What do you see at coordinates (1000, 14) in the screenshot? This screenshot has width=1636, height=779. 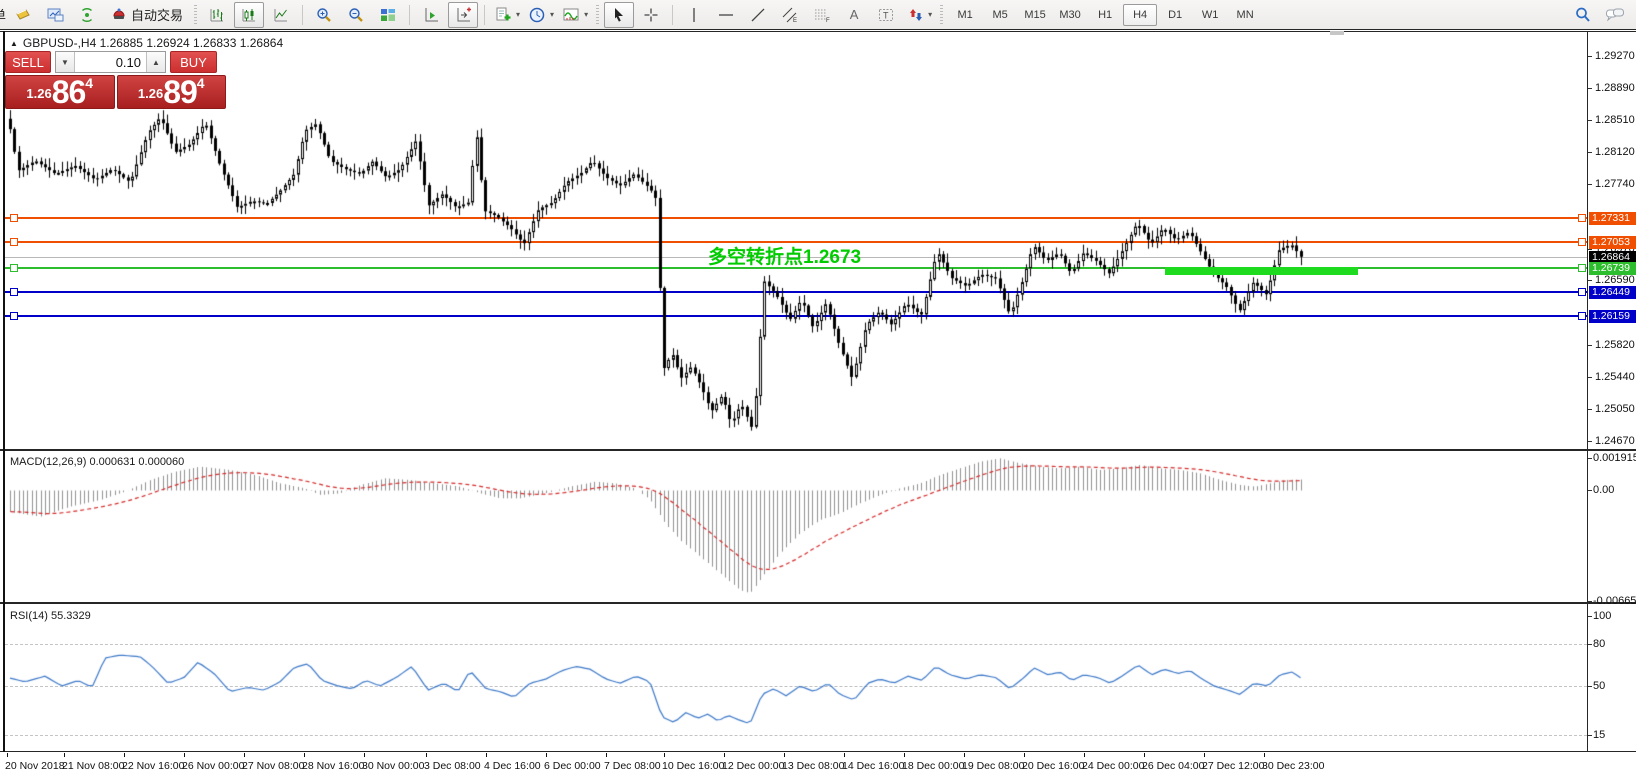 I see `timeframe-m5: M5` at bounding box center [1000, 14].